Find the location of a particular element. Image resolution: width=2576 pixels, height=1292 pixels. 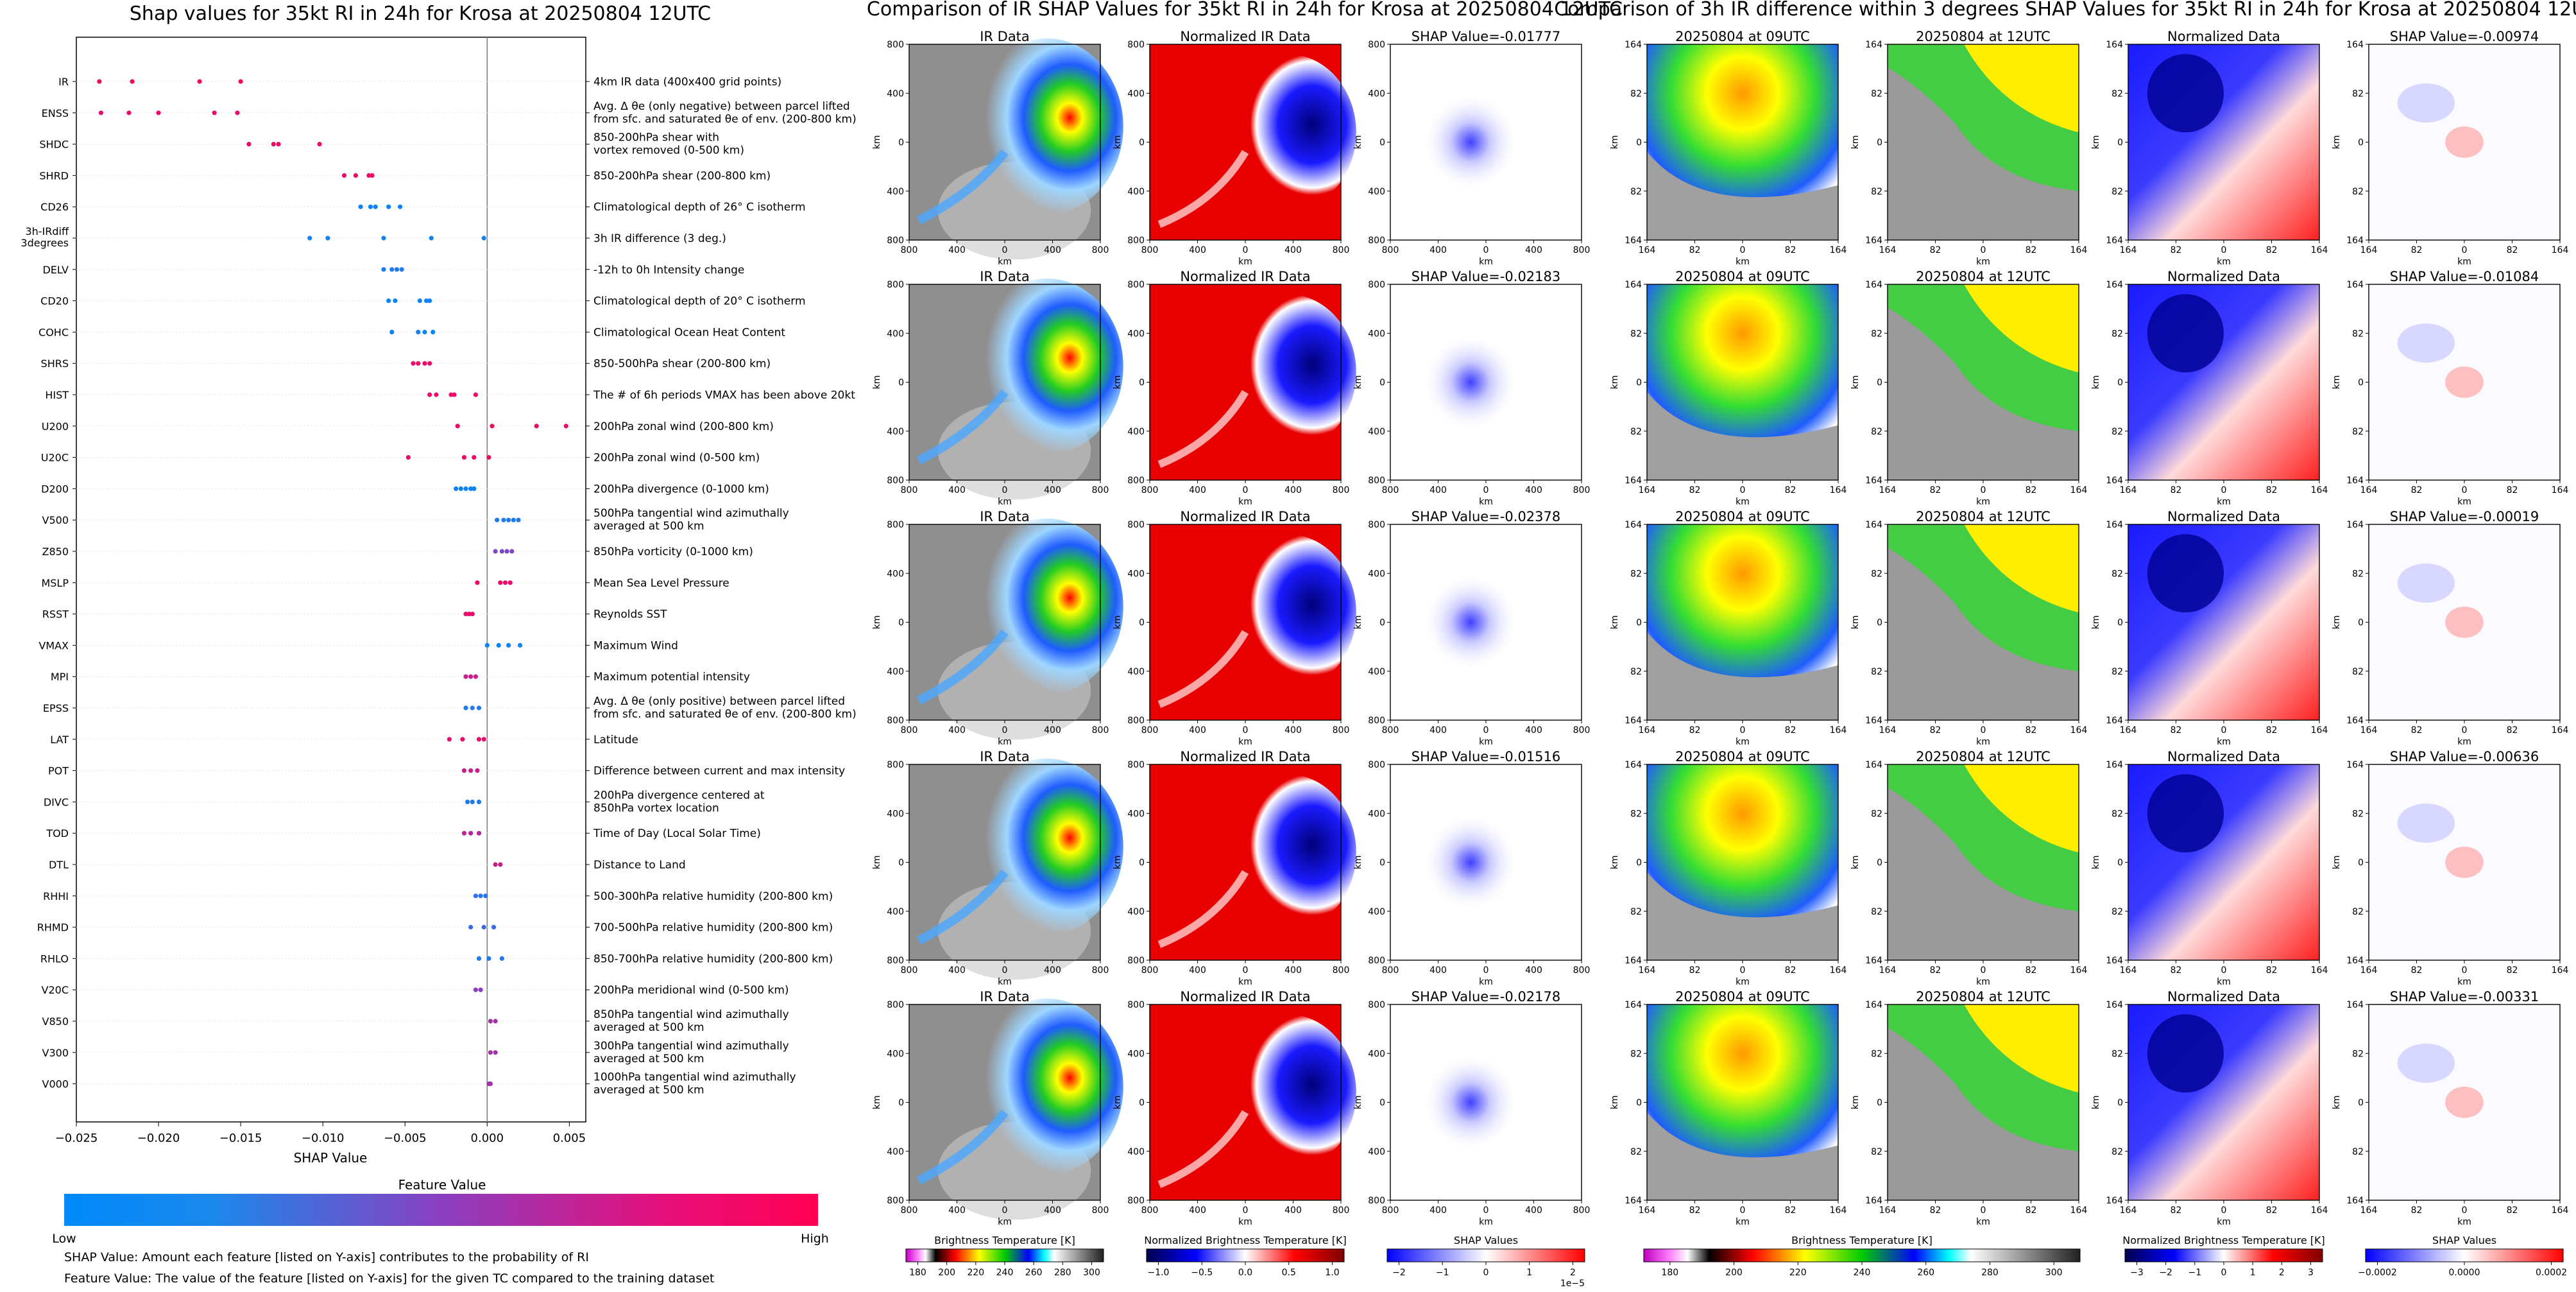

feature-label: MSLP is located at coordinates (55, 583).